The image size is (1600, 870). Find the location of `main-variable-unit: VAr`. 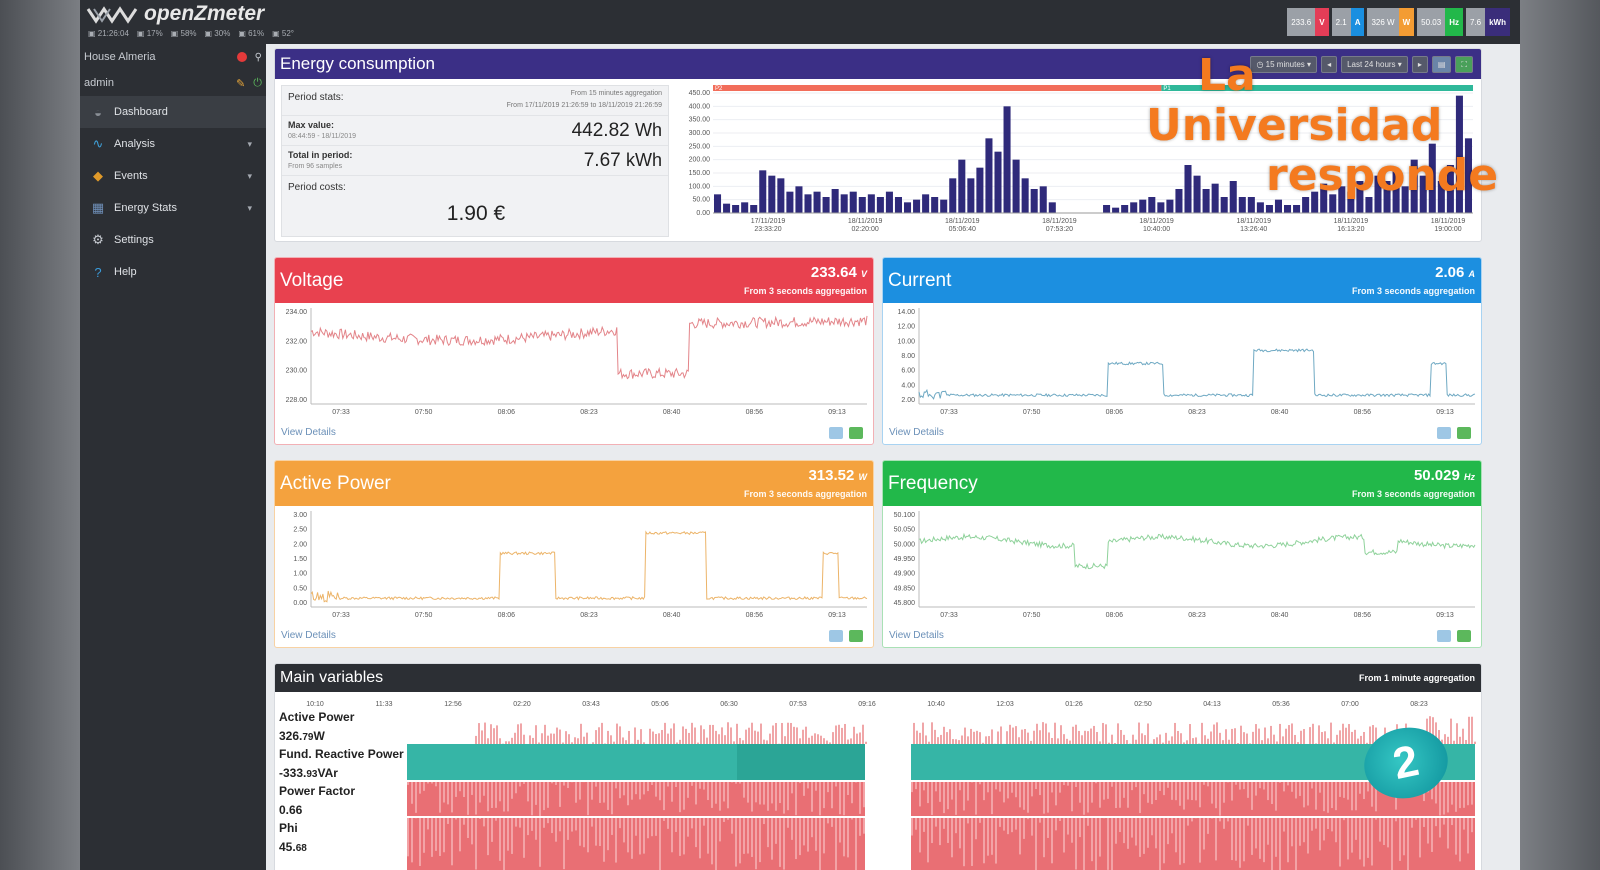

main-variable-unit: VAr is located at coordinates (327, 773).